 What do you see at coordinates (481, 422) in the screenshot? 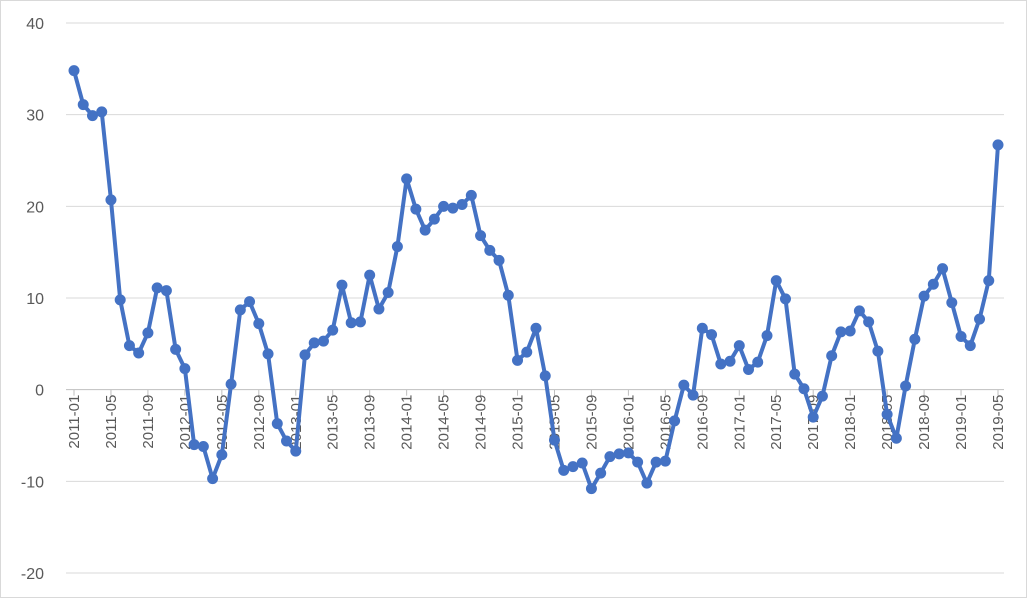
I see `x-tick-label: 2014-09` at bounding box center [481, 422].